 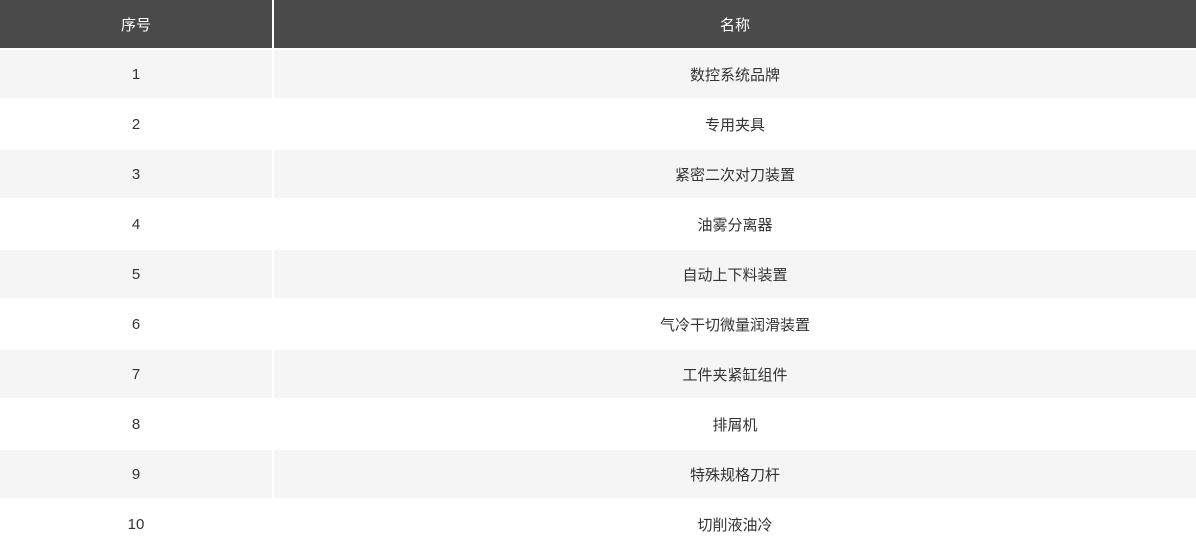 What do you see at coordinates (735, 175) in the screenshot?
I see `cell-name: 紧密二次对刀装置` at bounding box center [735, 175].